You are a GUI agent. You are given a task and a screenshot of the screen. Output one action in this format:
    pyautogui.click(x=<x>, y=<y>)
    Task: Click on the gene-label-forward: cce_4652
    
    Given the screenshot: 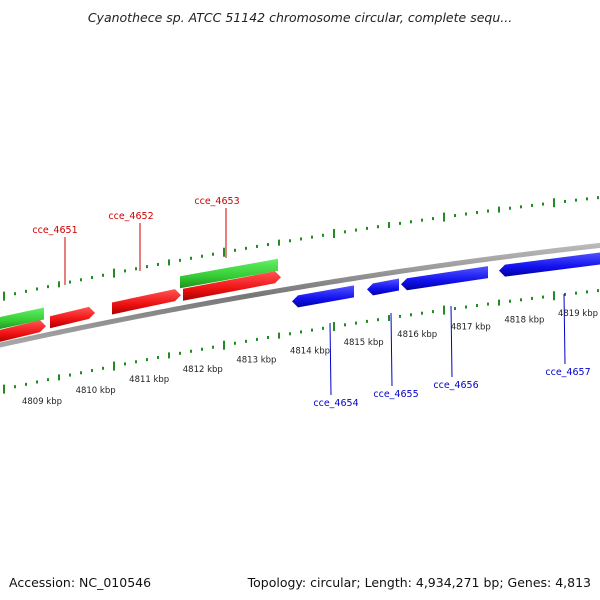 What is the action you would take?
    pyautogui.click(x=130, y=216)
    